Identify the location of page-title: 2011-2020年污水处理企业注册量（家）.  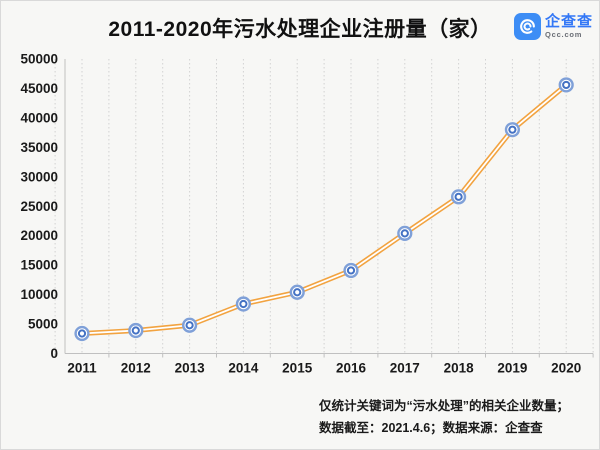
(300, 29).